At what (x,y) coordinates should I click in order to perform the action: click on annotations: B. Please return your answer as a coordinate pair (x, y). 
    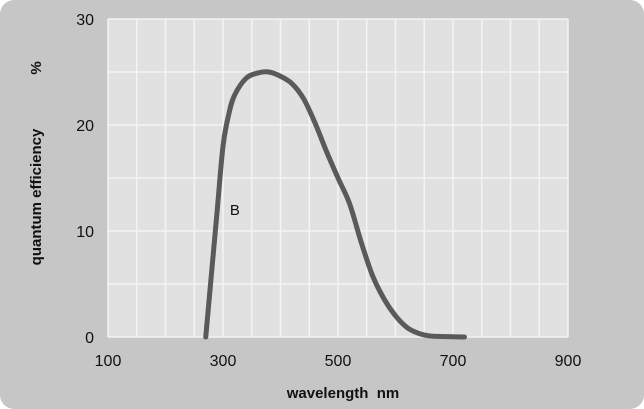
    Looking at the image, I should click on (235, 210).